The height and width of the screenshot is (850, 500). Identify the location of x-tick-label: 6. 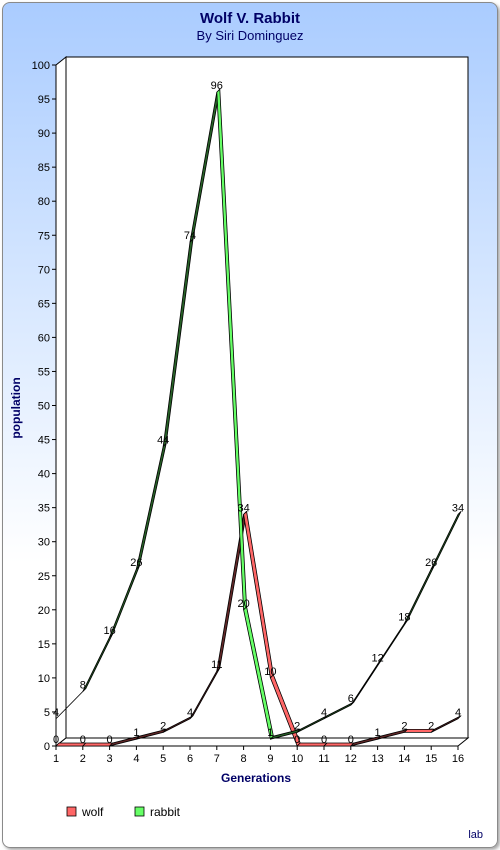
(190, 759).